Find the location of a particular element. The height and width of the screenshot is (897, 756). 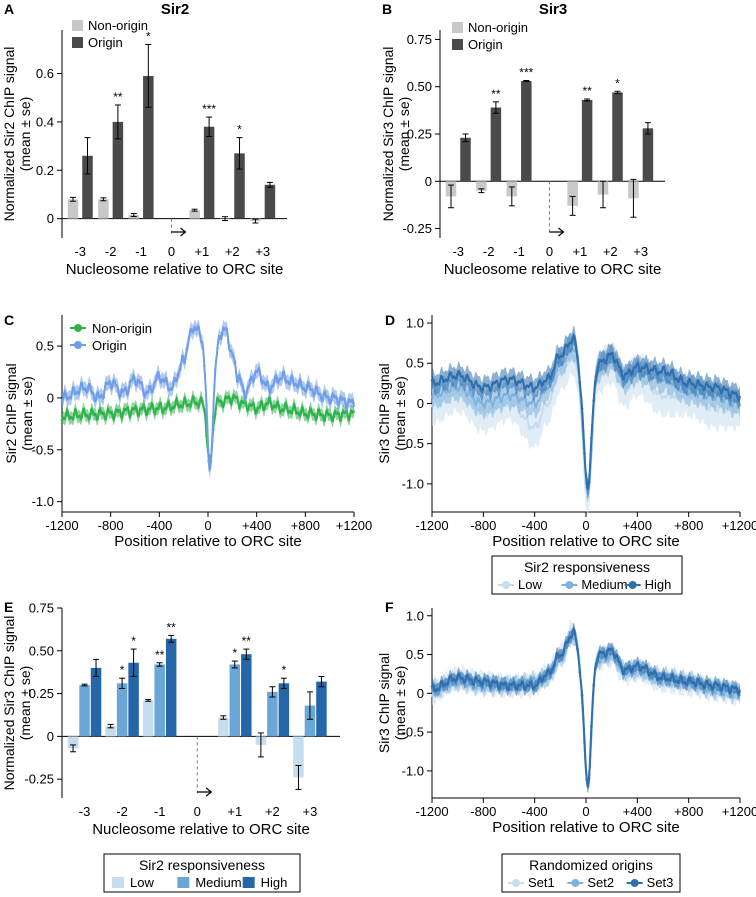

legend-label: Low is located at coordinates (530, 584).